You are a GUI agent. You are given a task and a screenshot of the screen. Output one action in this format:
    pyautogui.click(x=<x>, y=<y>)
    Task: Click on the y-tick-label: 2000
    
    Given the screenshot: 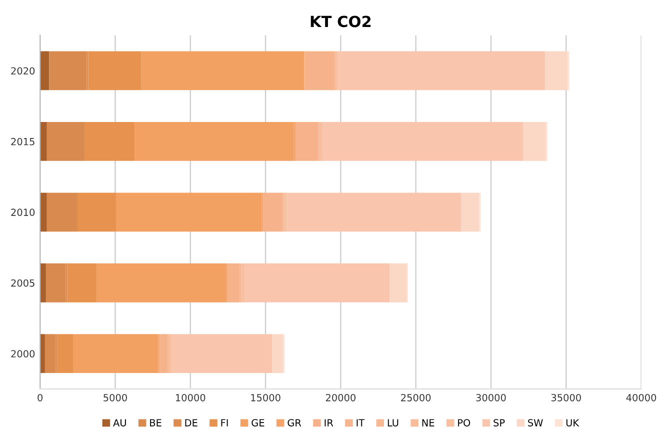 What is the action you would take?
    pyautogui.click(x=23, y=354)
    